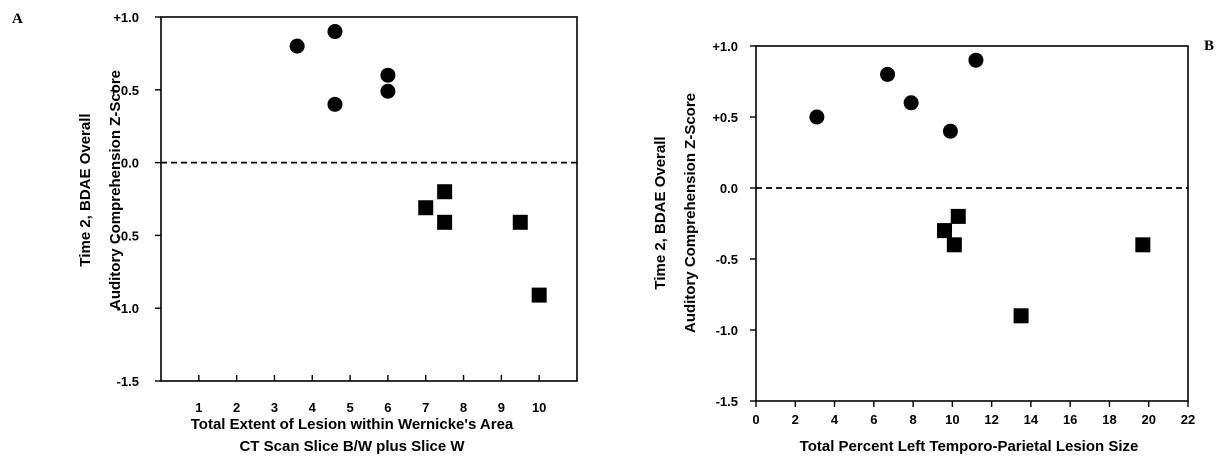 This screenshot has height=465, width=1229. What do you see at coordinates (124, 90) in the screenshot?
I see `y-tick-label: + 0.5` at bounding box center [124, 90].